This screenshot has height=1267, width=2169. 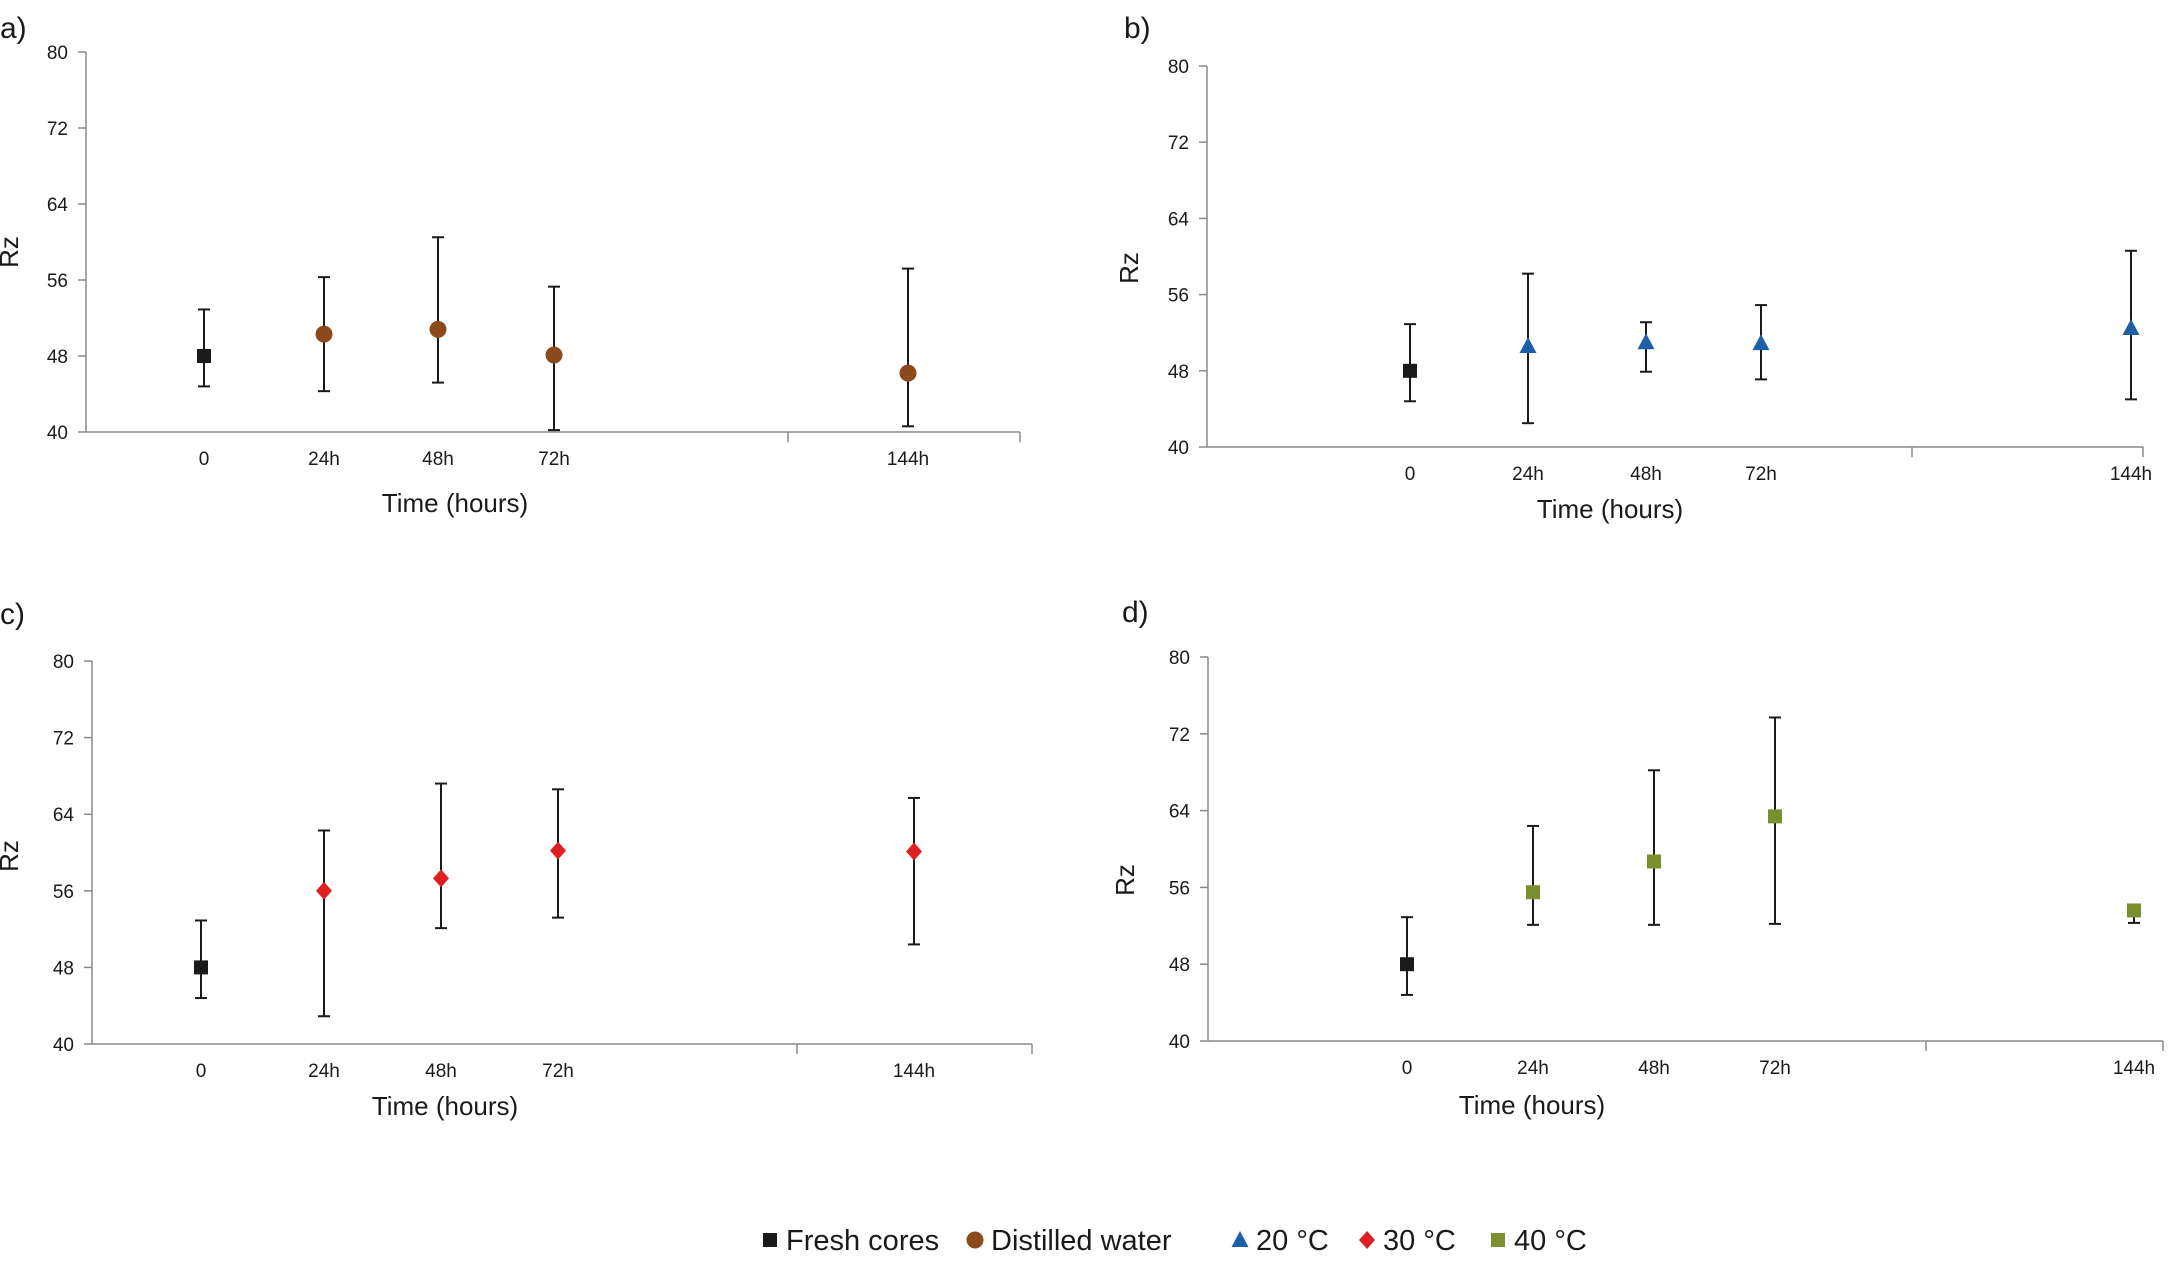 What do you see at coordinates (1550, 1241) in the screenshot?
I see `legend-label: 40 °C` at bounding box center [1550, 1241].